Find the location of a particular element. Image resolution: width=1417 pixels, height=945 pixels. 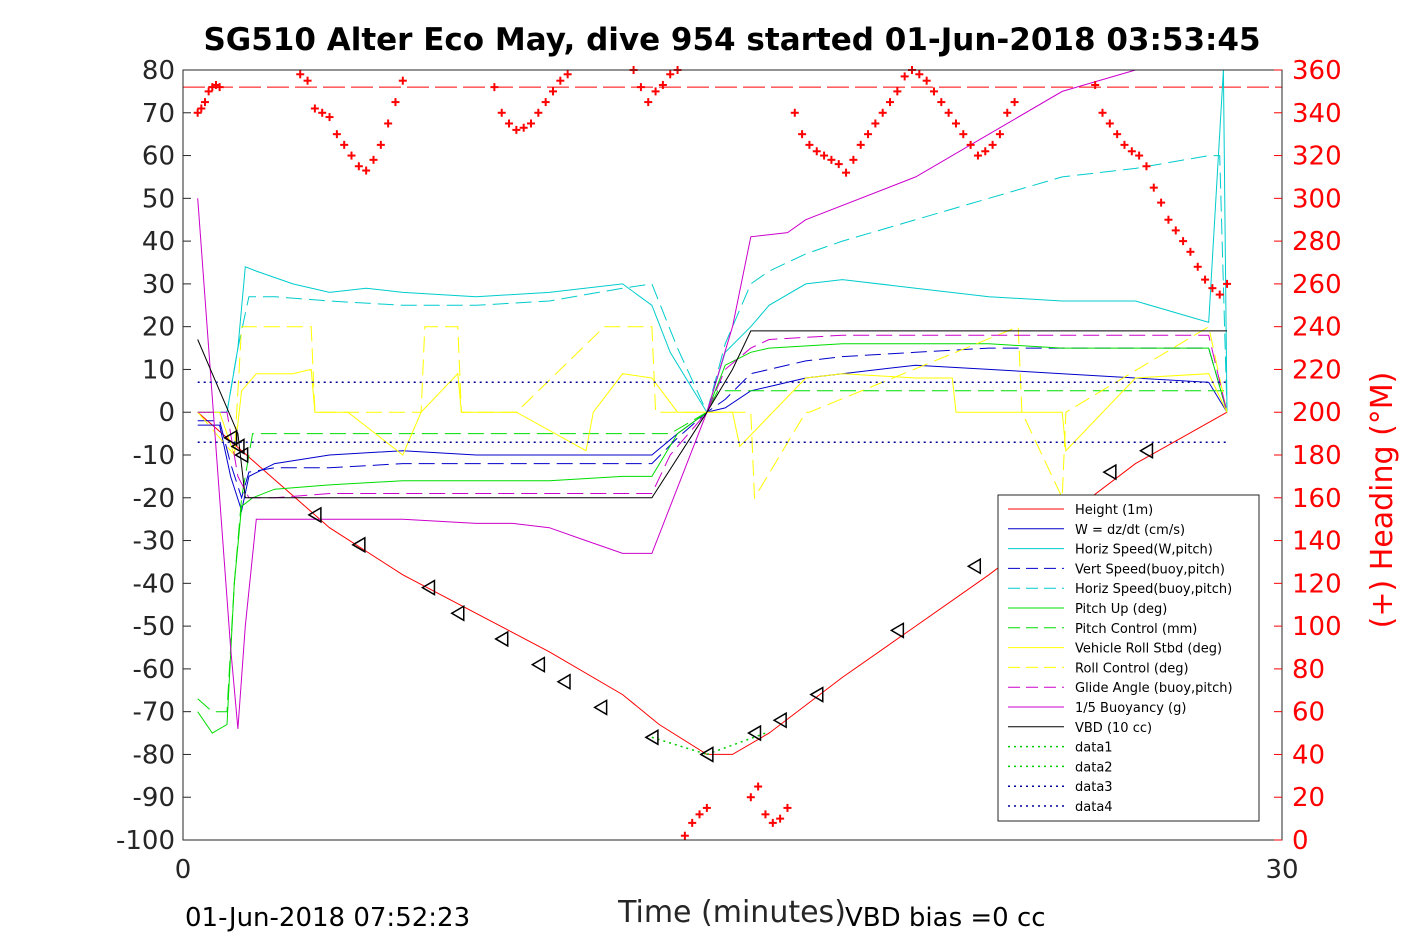

right-tick-label: 80 is located at coordinates (1308, 670).